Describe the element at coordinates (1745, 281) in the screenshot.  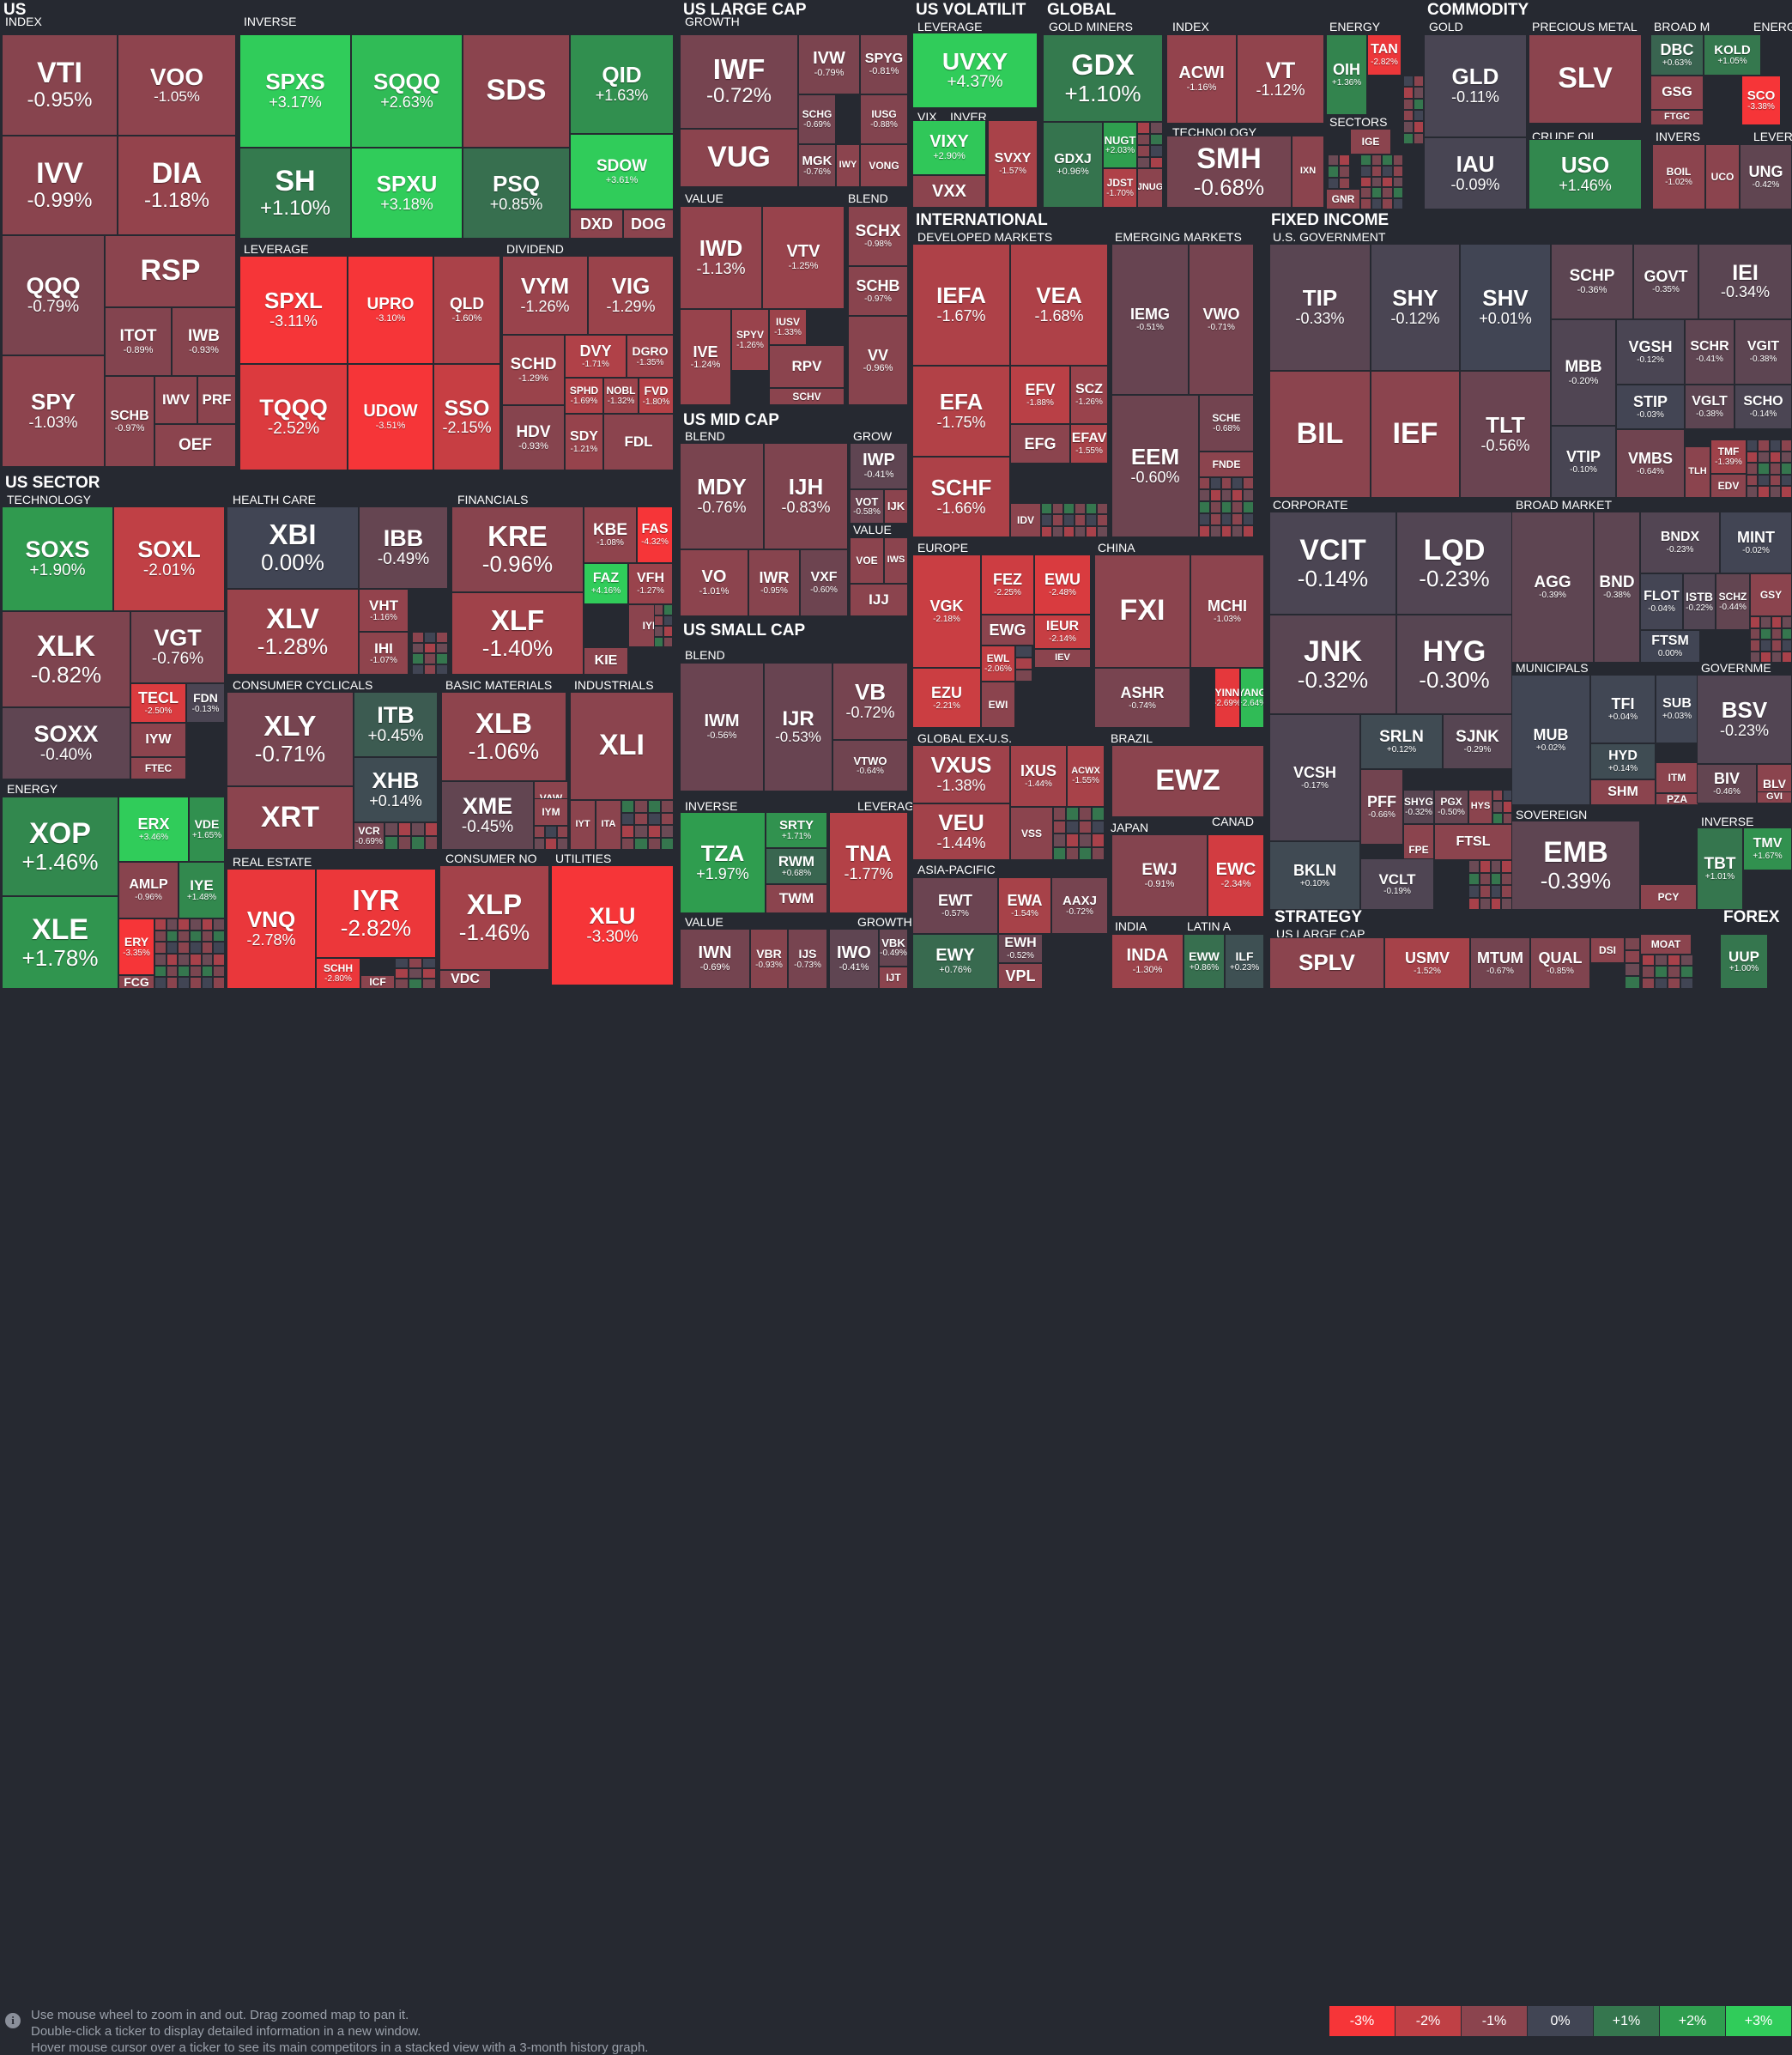
I see `ticker-tile: IEI -0.34%` at that location.